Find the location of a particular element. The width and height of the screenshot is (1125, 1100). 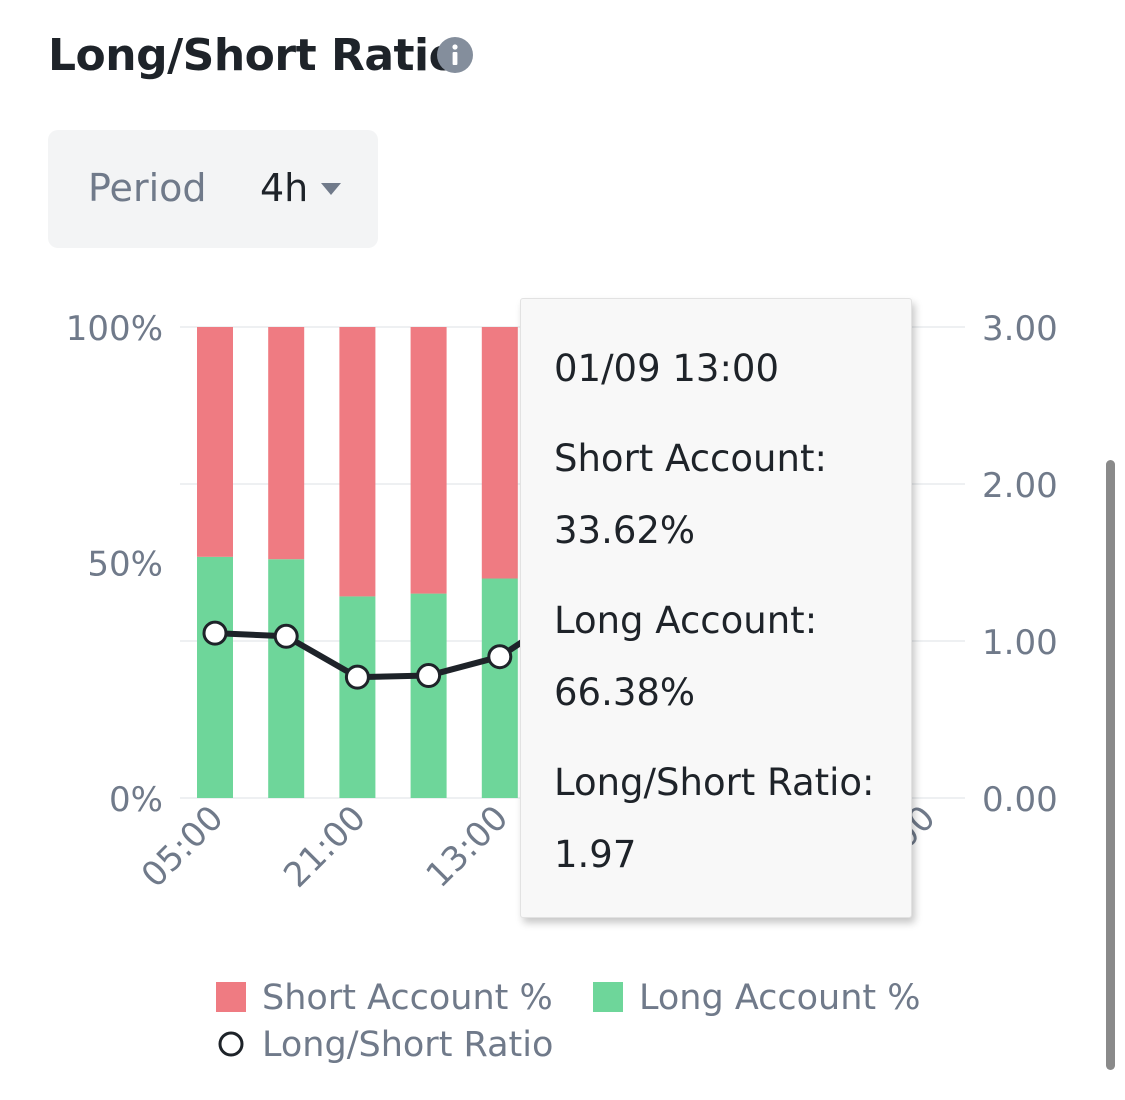

page-title: Long/Short Ratio is located at coordinates (253, 55).